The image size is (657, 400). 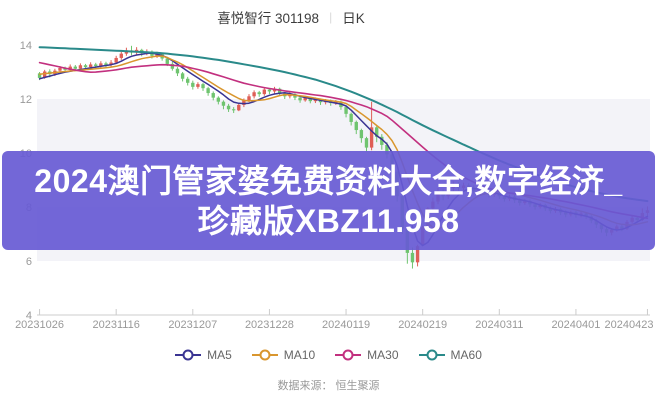 What do you see at coordinates (353, 18) in the screenshot?
I see `period-tab-daily-k: 日K` at bounding box center [353, 18].